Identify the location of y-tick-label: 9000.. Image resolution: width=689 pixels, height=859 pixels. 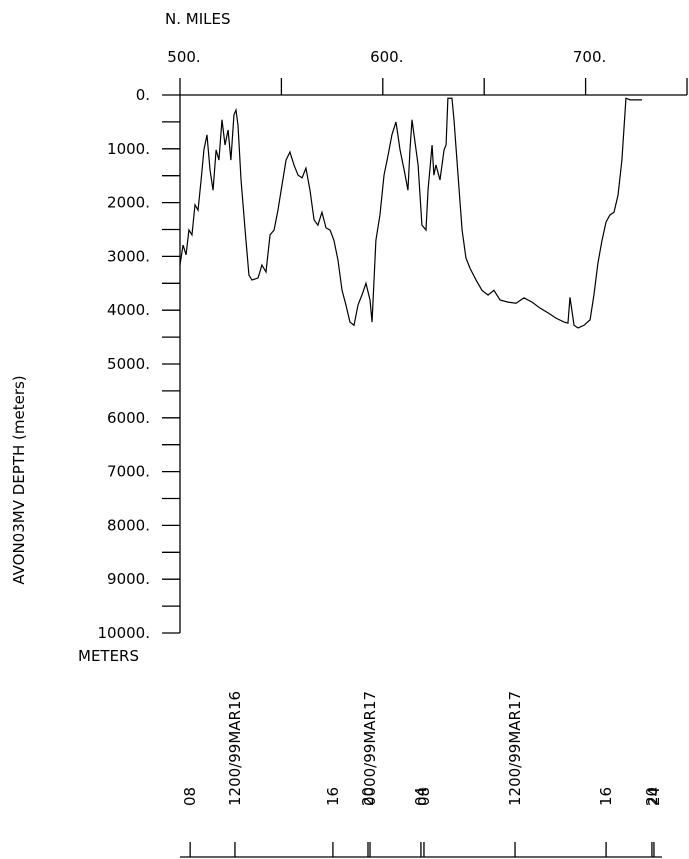
(128, 579).